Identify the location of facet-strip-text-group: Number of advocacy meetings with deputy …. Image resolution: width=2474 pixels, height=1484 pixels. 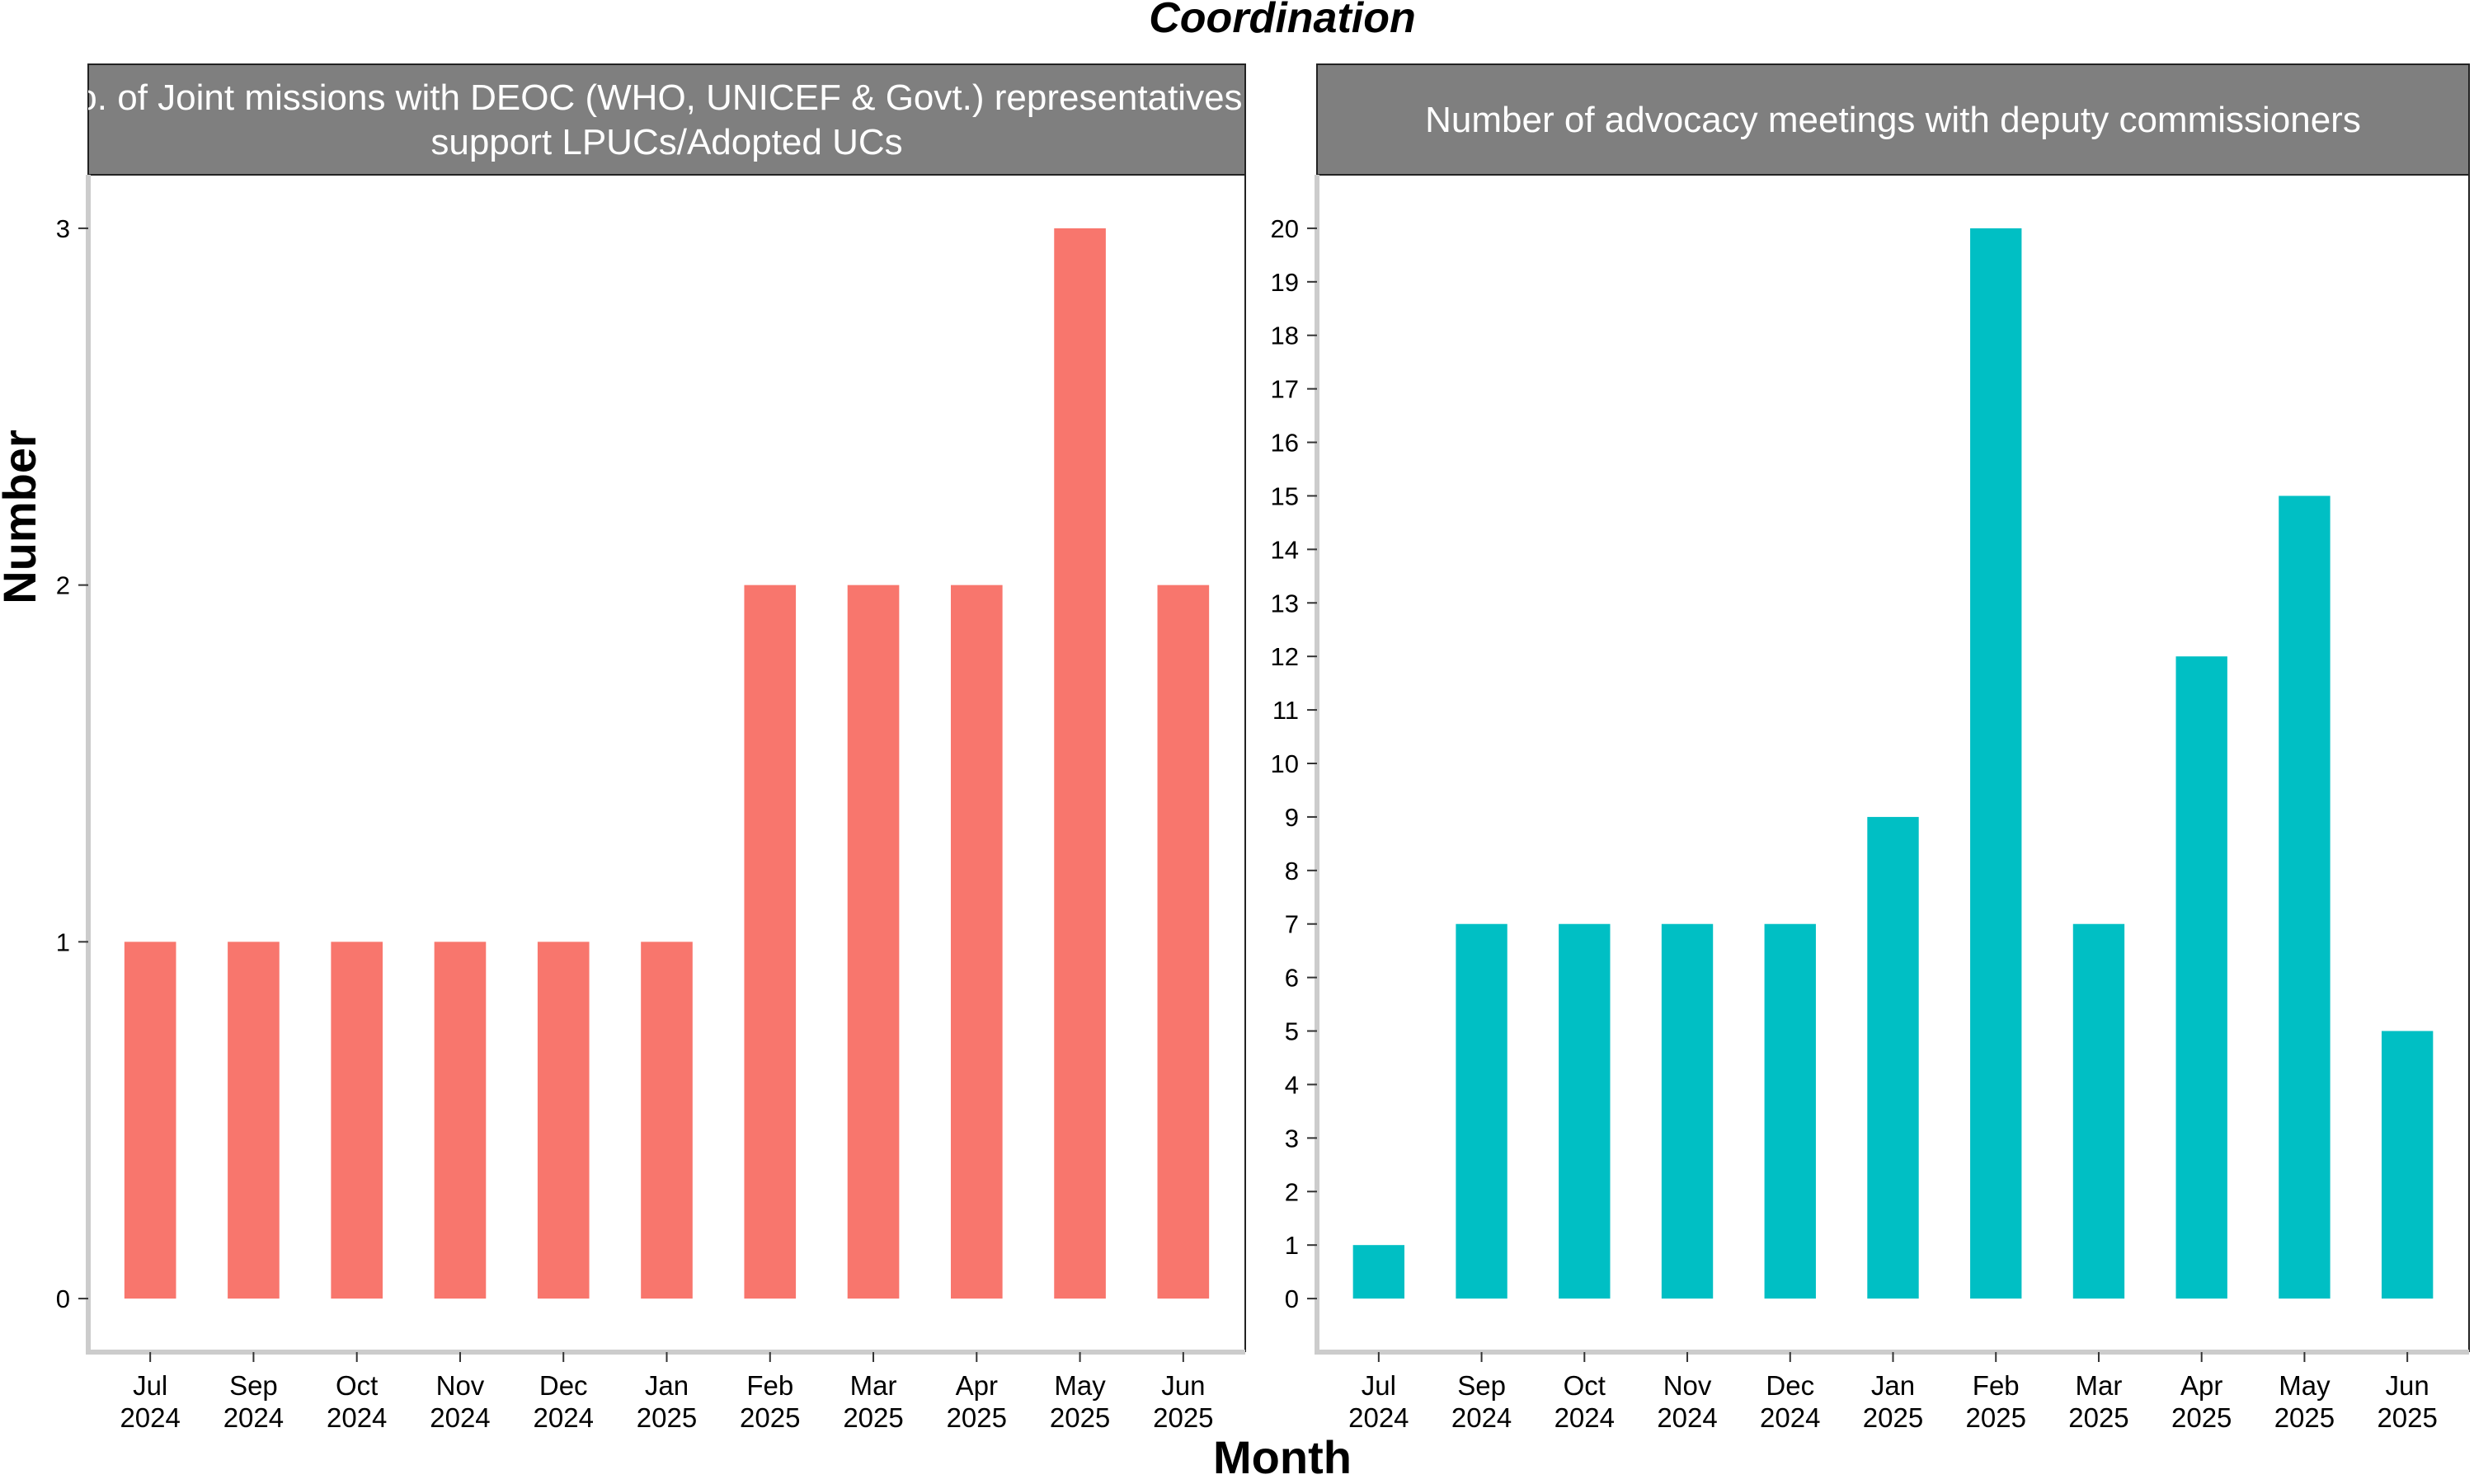
(1893, 120).